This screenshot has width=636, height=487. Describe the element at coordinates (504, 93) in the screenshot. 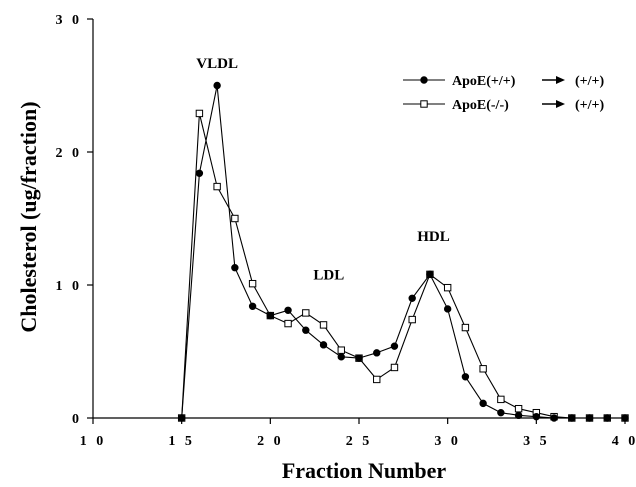

I see `legend: ApoE(+/+) (+/+) ApoE(-/-) (+/+)` at that location.